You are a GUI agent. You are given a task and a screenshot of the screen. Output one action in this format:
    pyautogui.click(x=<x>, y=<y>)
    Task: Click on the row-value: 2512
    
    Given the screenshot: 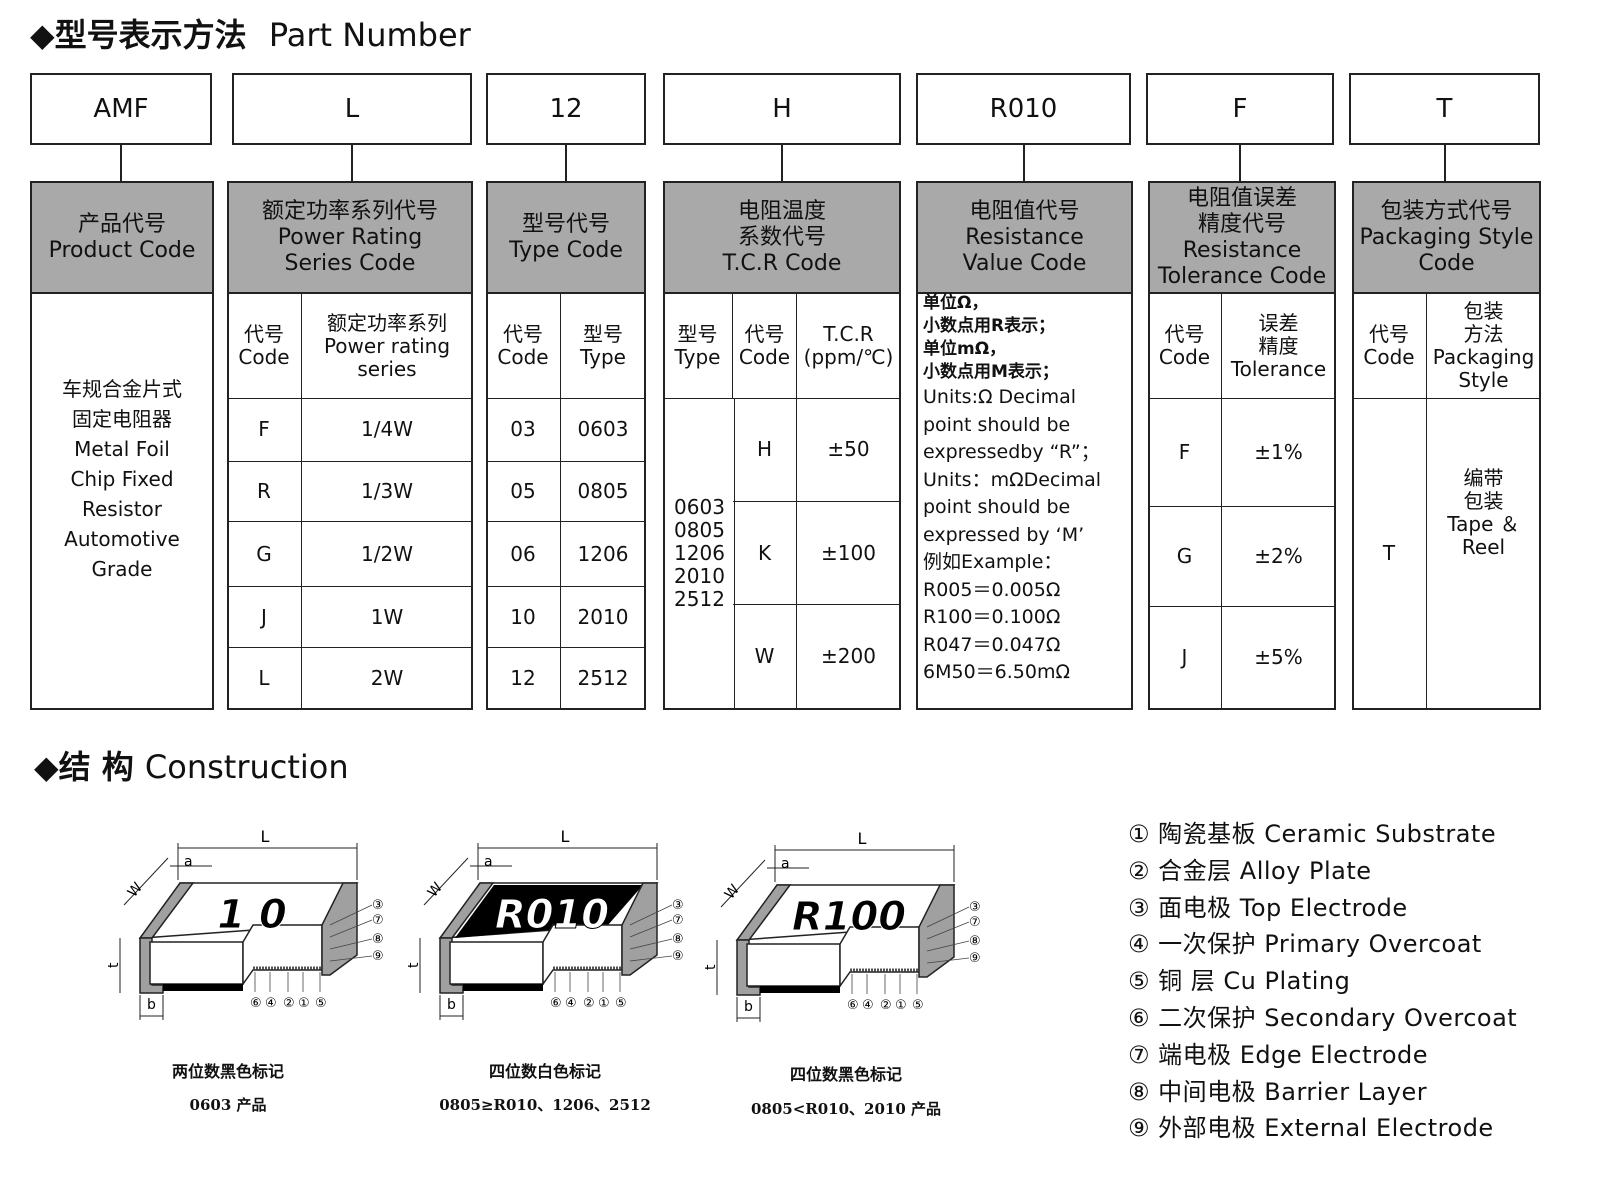 What is the action you would take?
    pyautogui.click(x=603, y=678)
    